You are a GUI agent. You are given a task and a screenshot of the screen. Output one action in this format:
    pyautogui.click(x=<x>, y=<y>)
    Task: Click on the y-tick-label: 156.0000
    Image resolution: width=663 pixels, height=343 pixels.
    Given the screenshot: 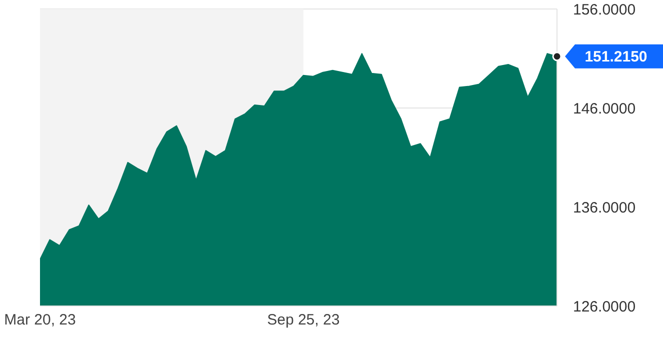 What is the action you would take?
    pyautogui.click(x=604, y=9)
    